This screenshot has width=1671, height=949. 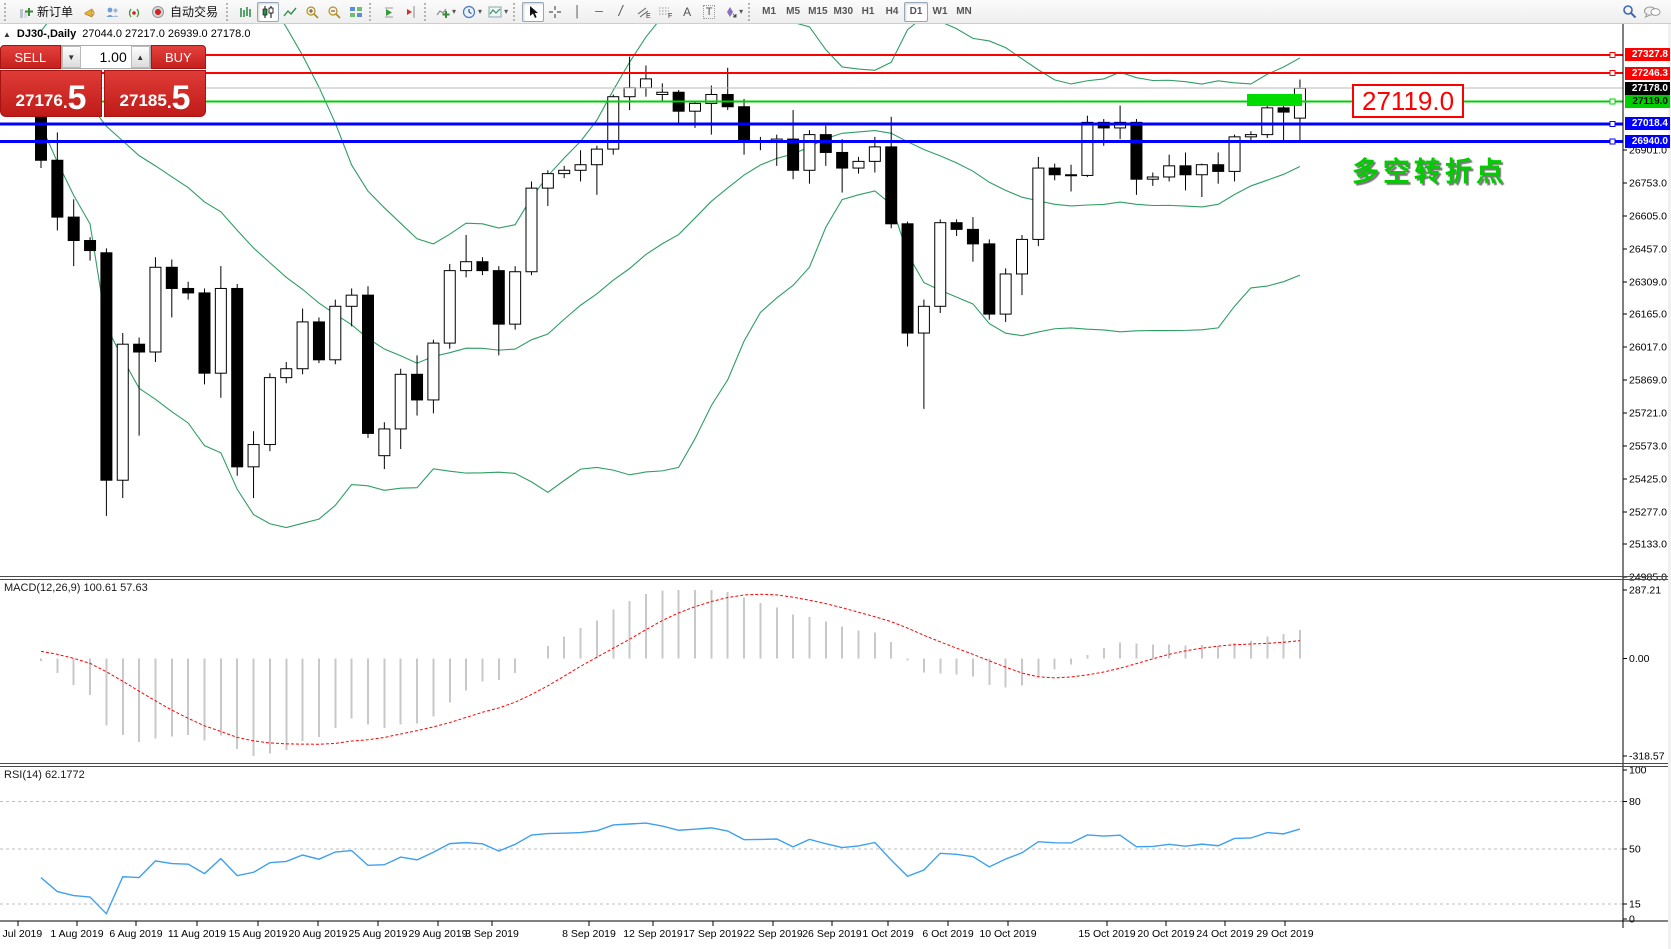 What do you see at coordinates (1629, 11) in the screenshot?
I see `search-icon` at bounding box center [1629, 11].